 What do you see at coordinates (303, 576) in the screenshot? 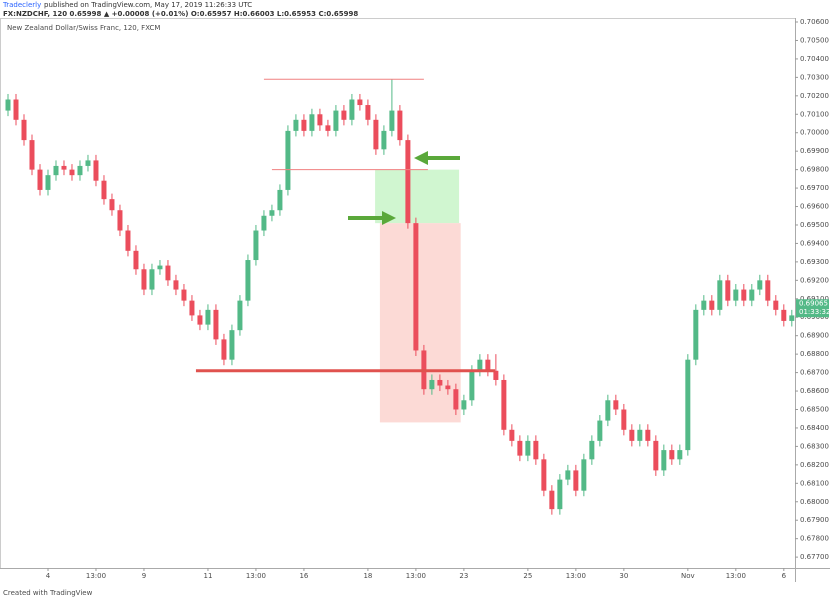
I see `x-tick-label: 16` at bounding box center [303, 576].